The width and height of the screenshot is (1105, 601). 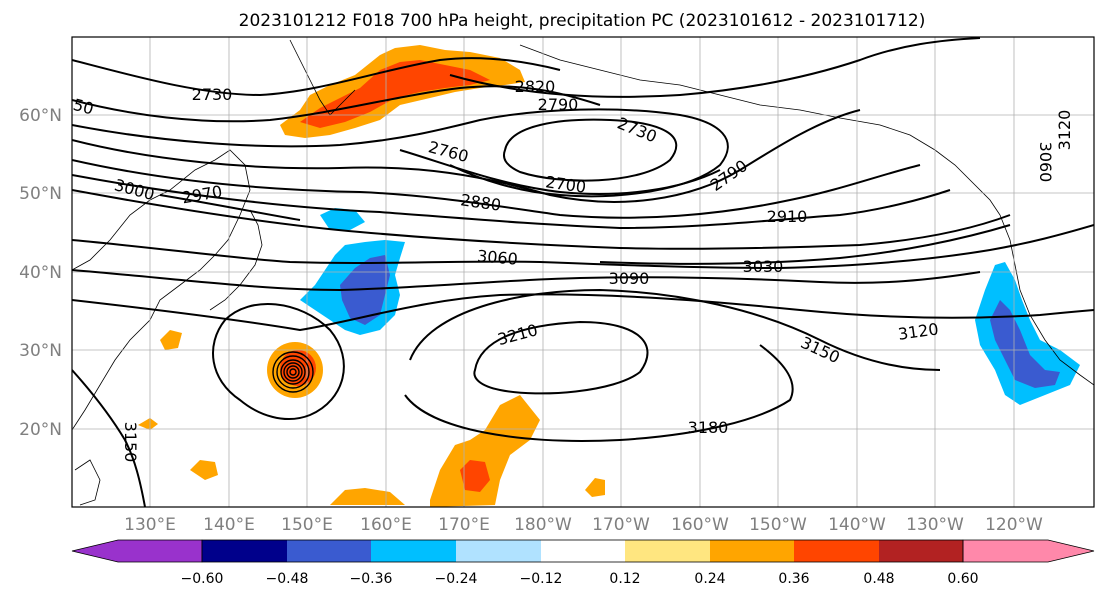 What do you see at coordinates (40, 116) in the screenshot?
I see `lat-label-60n: 60°N` at bounding box center [40, 116].